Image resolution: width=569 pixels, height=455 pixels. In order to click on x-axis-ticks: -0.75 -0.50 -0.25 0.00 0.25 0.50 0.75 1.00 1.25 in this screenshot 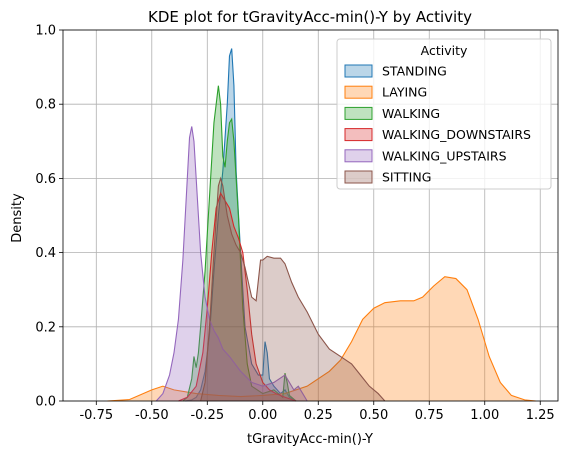, I will do `click(317, 412)`.